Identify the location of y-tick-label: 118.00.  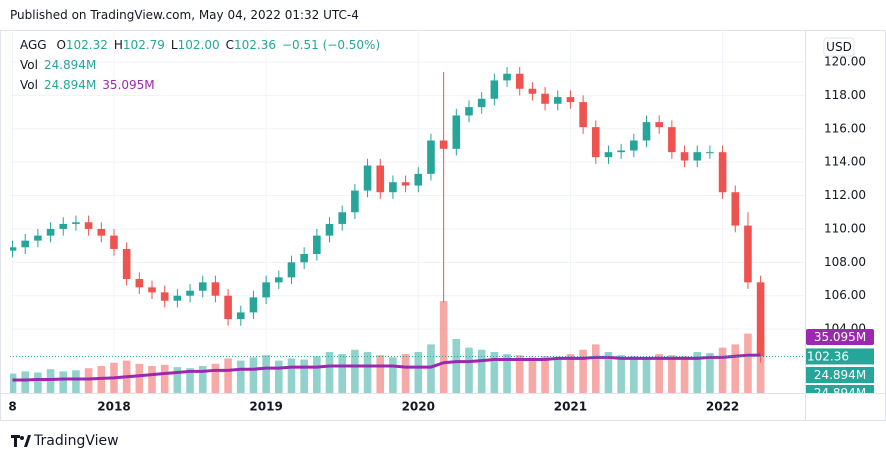
(845, 95).